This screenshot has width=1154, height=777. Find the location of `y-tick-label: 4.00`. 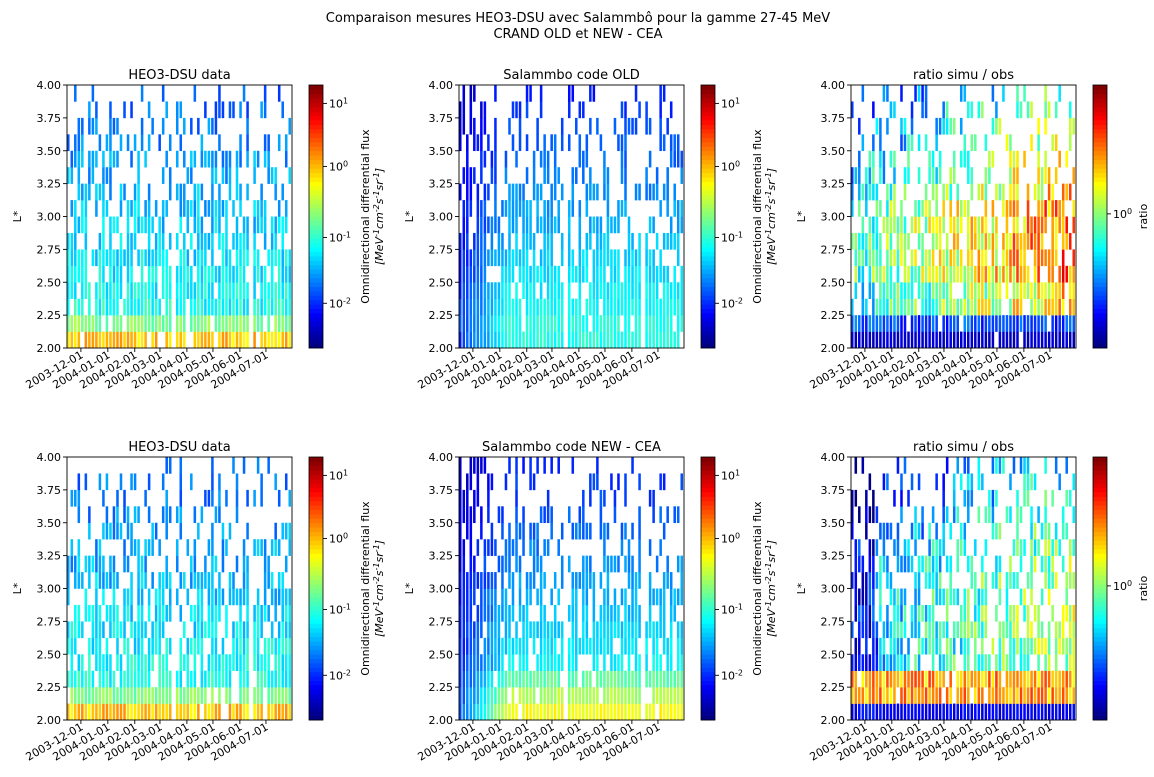

y-tick-label: 4.00 is located at coordinates (49, 85).